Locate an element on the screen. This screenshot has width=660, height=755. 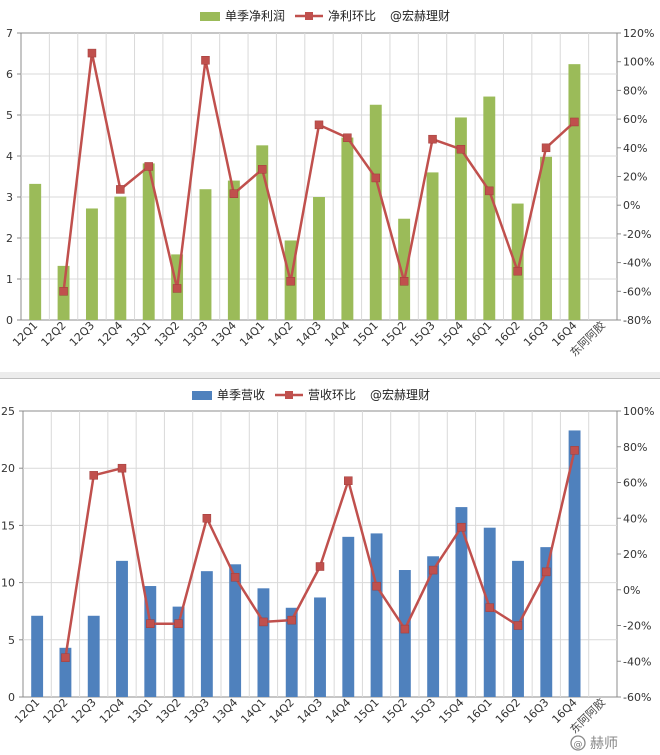
watermark-text: 赫师 is located at coordinates (604, 744).